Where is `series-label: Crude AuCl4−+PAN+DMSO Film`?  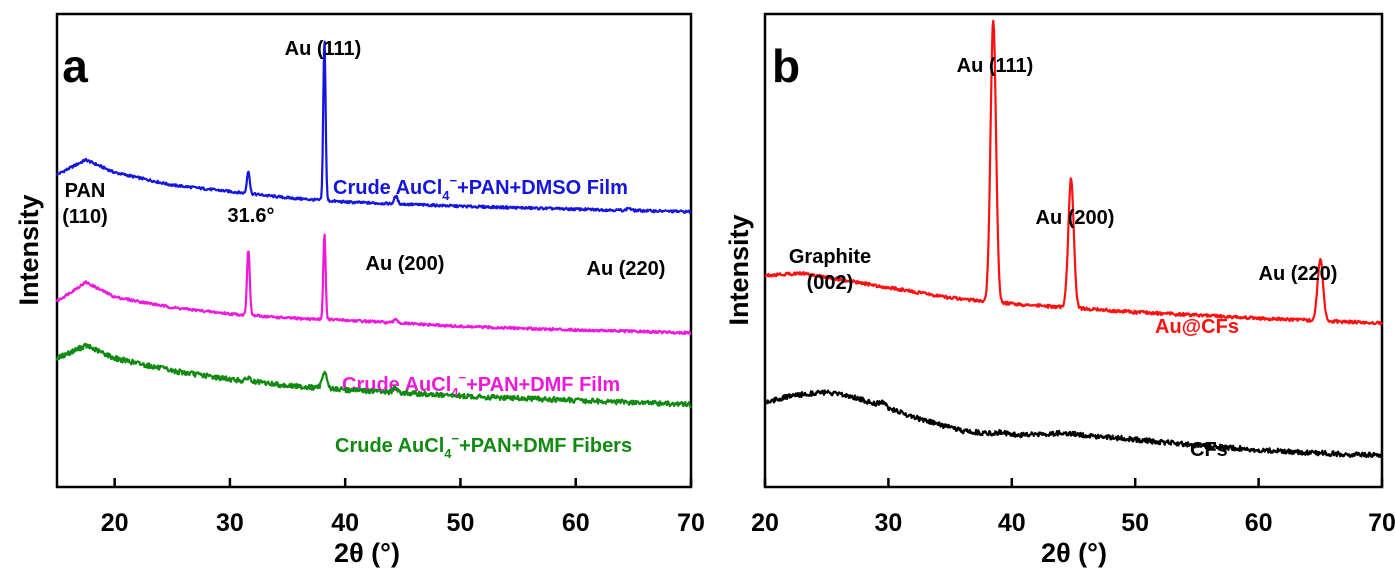
series-label: Crude AuCl4−+PAN+DMSO Film is located at coordinates (480, 188).